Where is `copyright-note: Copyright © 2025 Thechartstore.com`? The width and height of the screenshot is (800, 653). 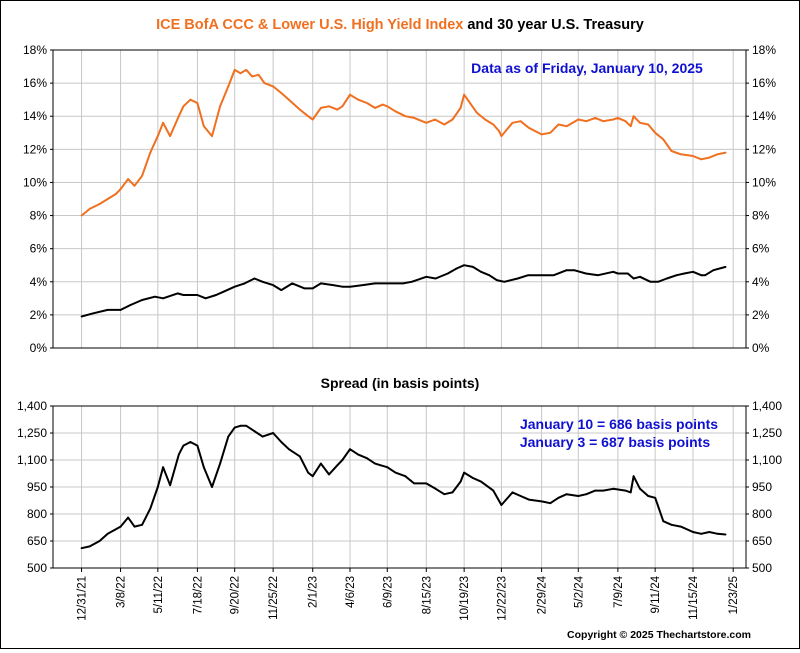 copyright-note: Copyright © 2025 Thechartstore.com is located at coordinates (659, 635).